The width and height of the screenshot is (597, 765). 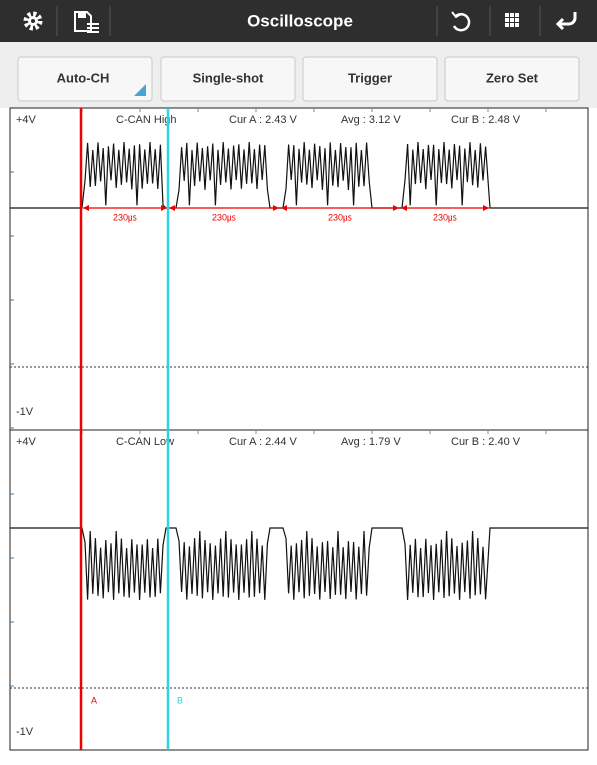 I want to click on grid-icon, so click(x=512, y=20).